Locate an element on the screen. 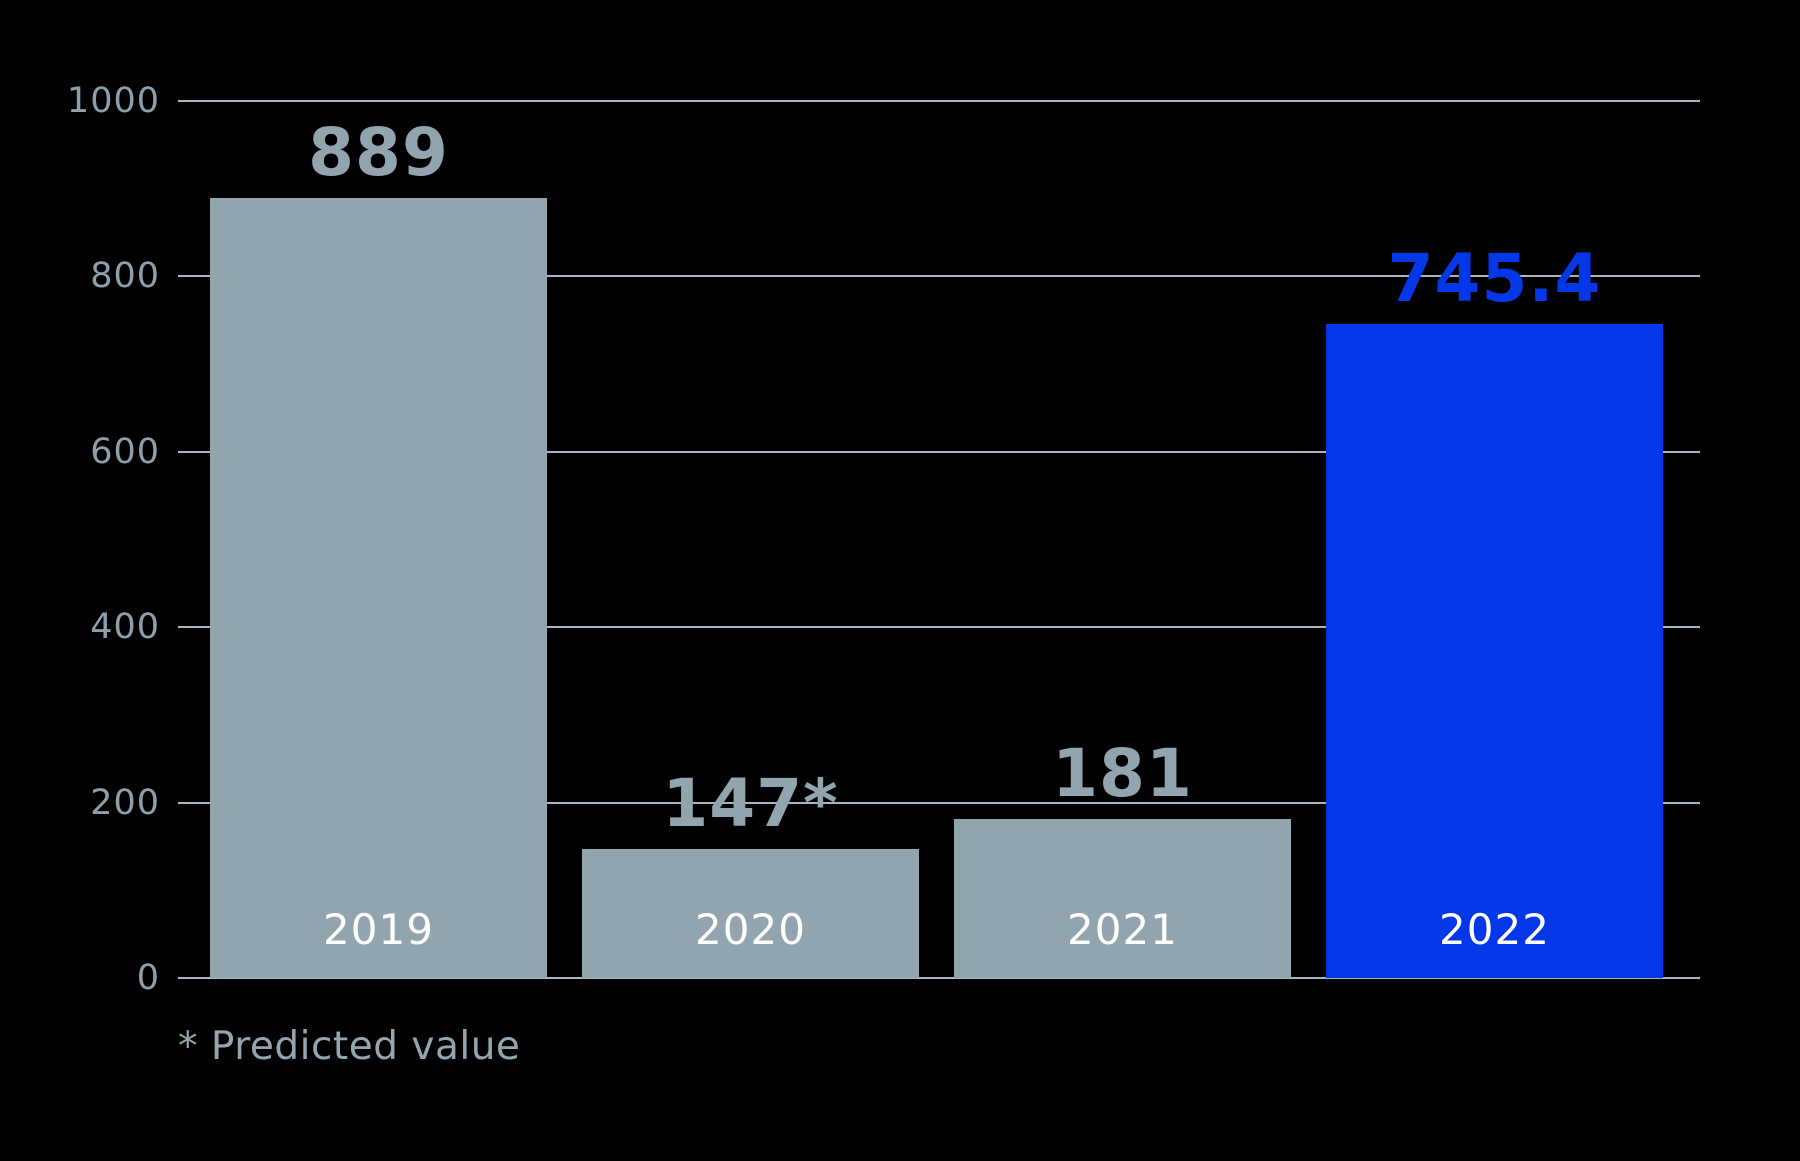 This screenshot has width=1800, height=1161. bar-2022: 2022 is located at coordinates (1494, 651).